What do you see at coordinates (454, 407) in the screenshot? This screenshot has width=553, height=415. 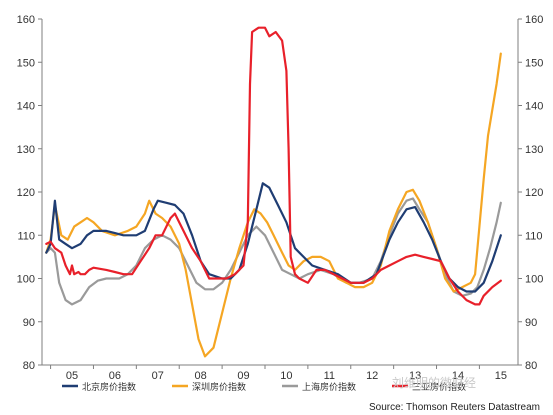 I see `source-note: Source: Thomson Reuters Datastream` at bounding box center [454, 407].